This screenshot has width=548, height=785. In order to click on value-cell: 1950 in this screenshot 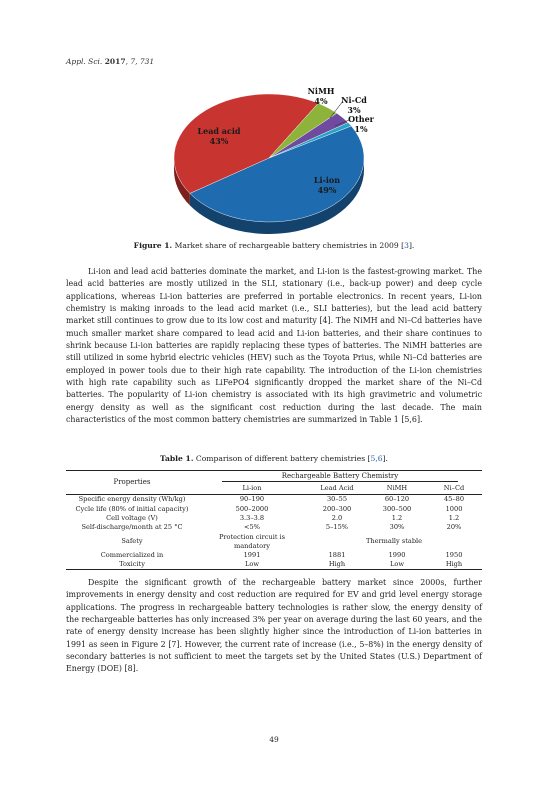, I will do `click(454, 554)`.